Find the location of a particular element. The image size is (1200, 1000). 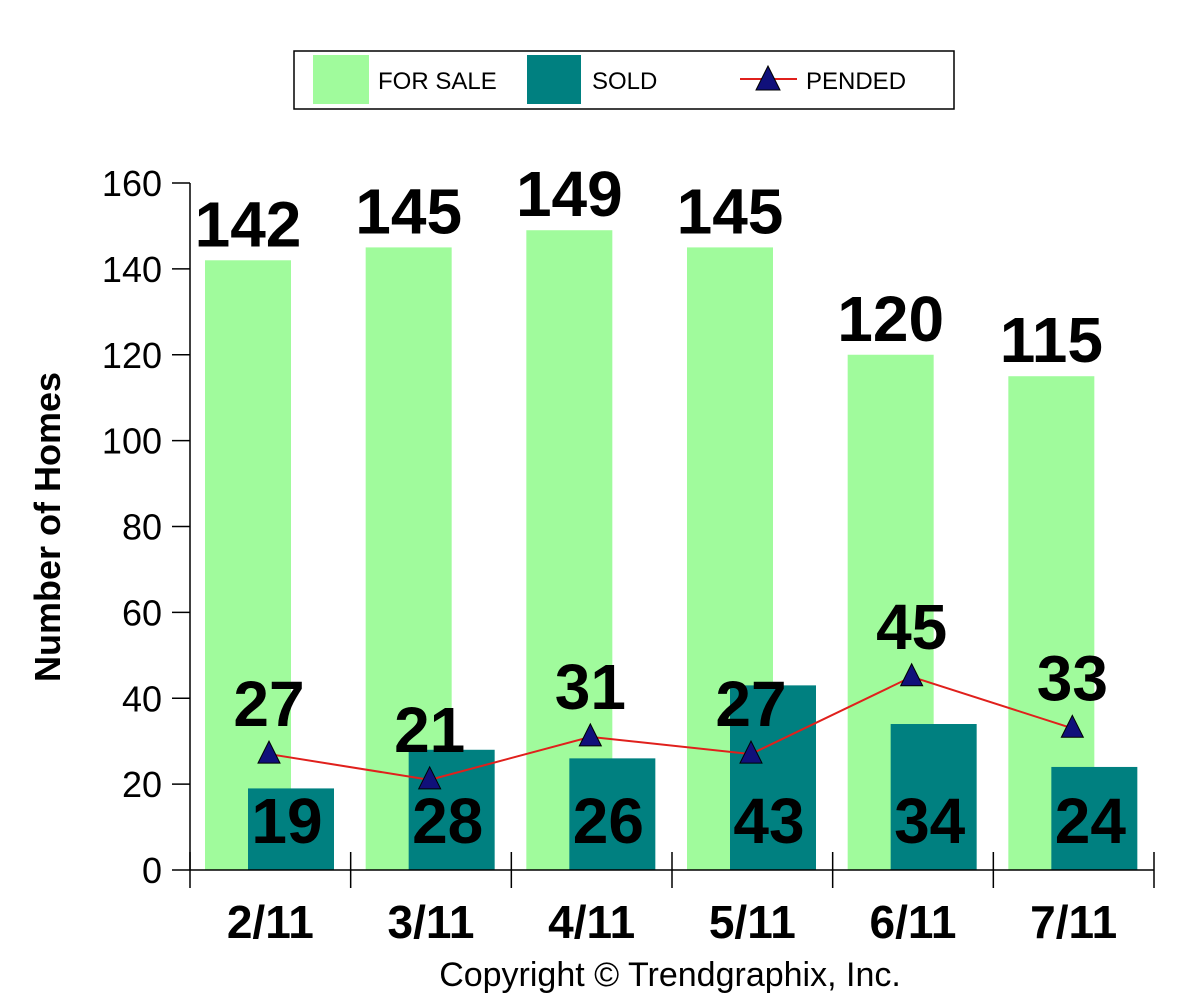

x-category-label: 5/11 is located at coordinates (752, 922).